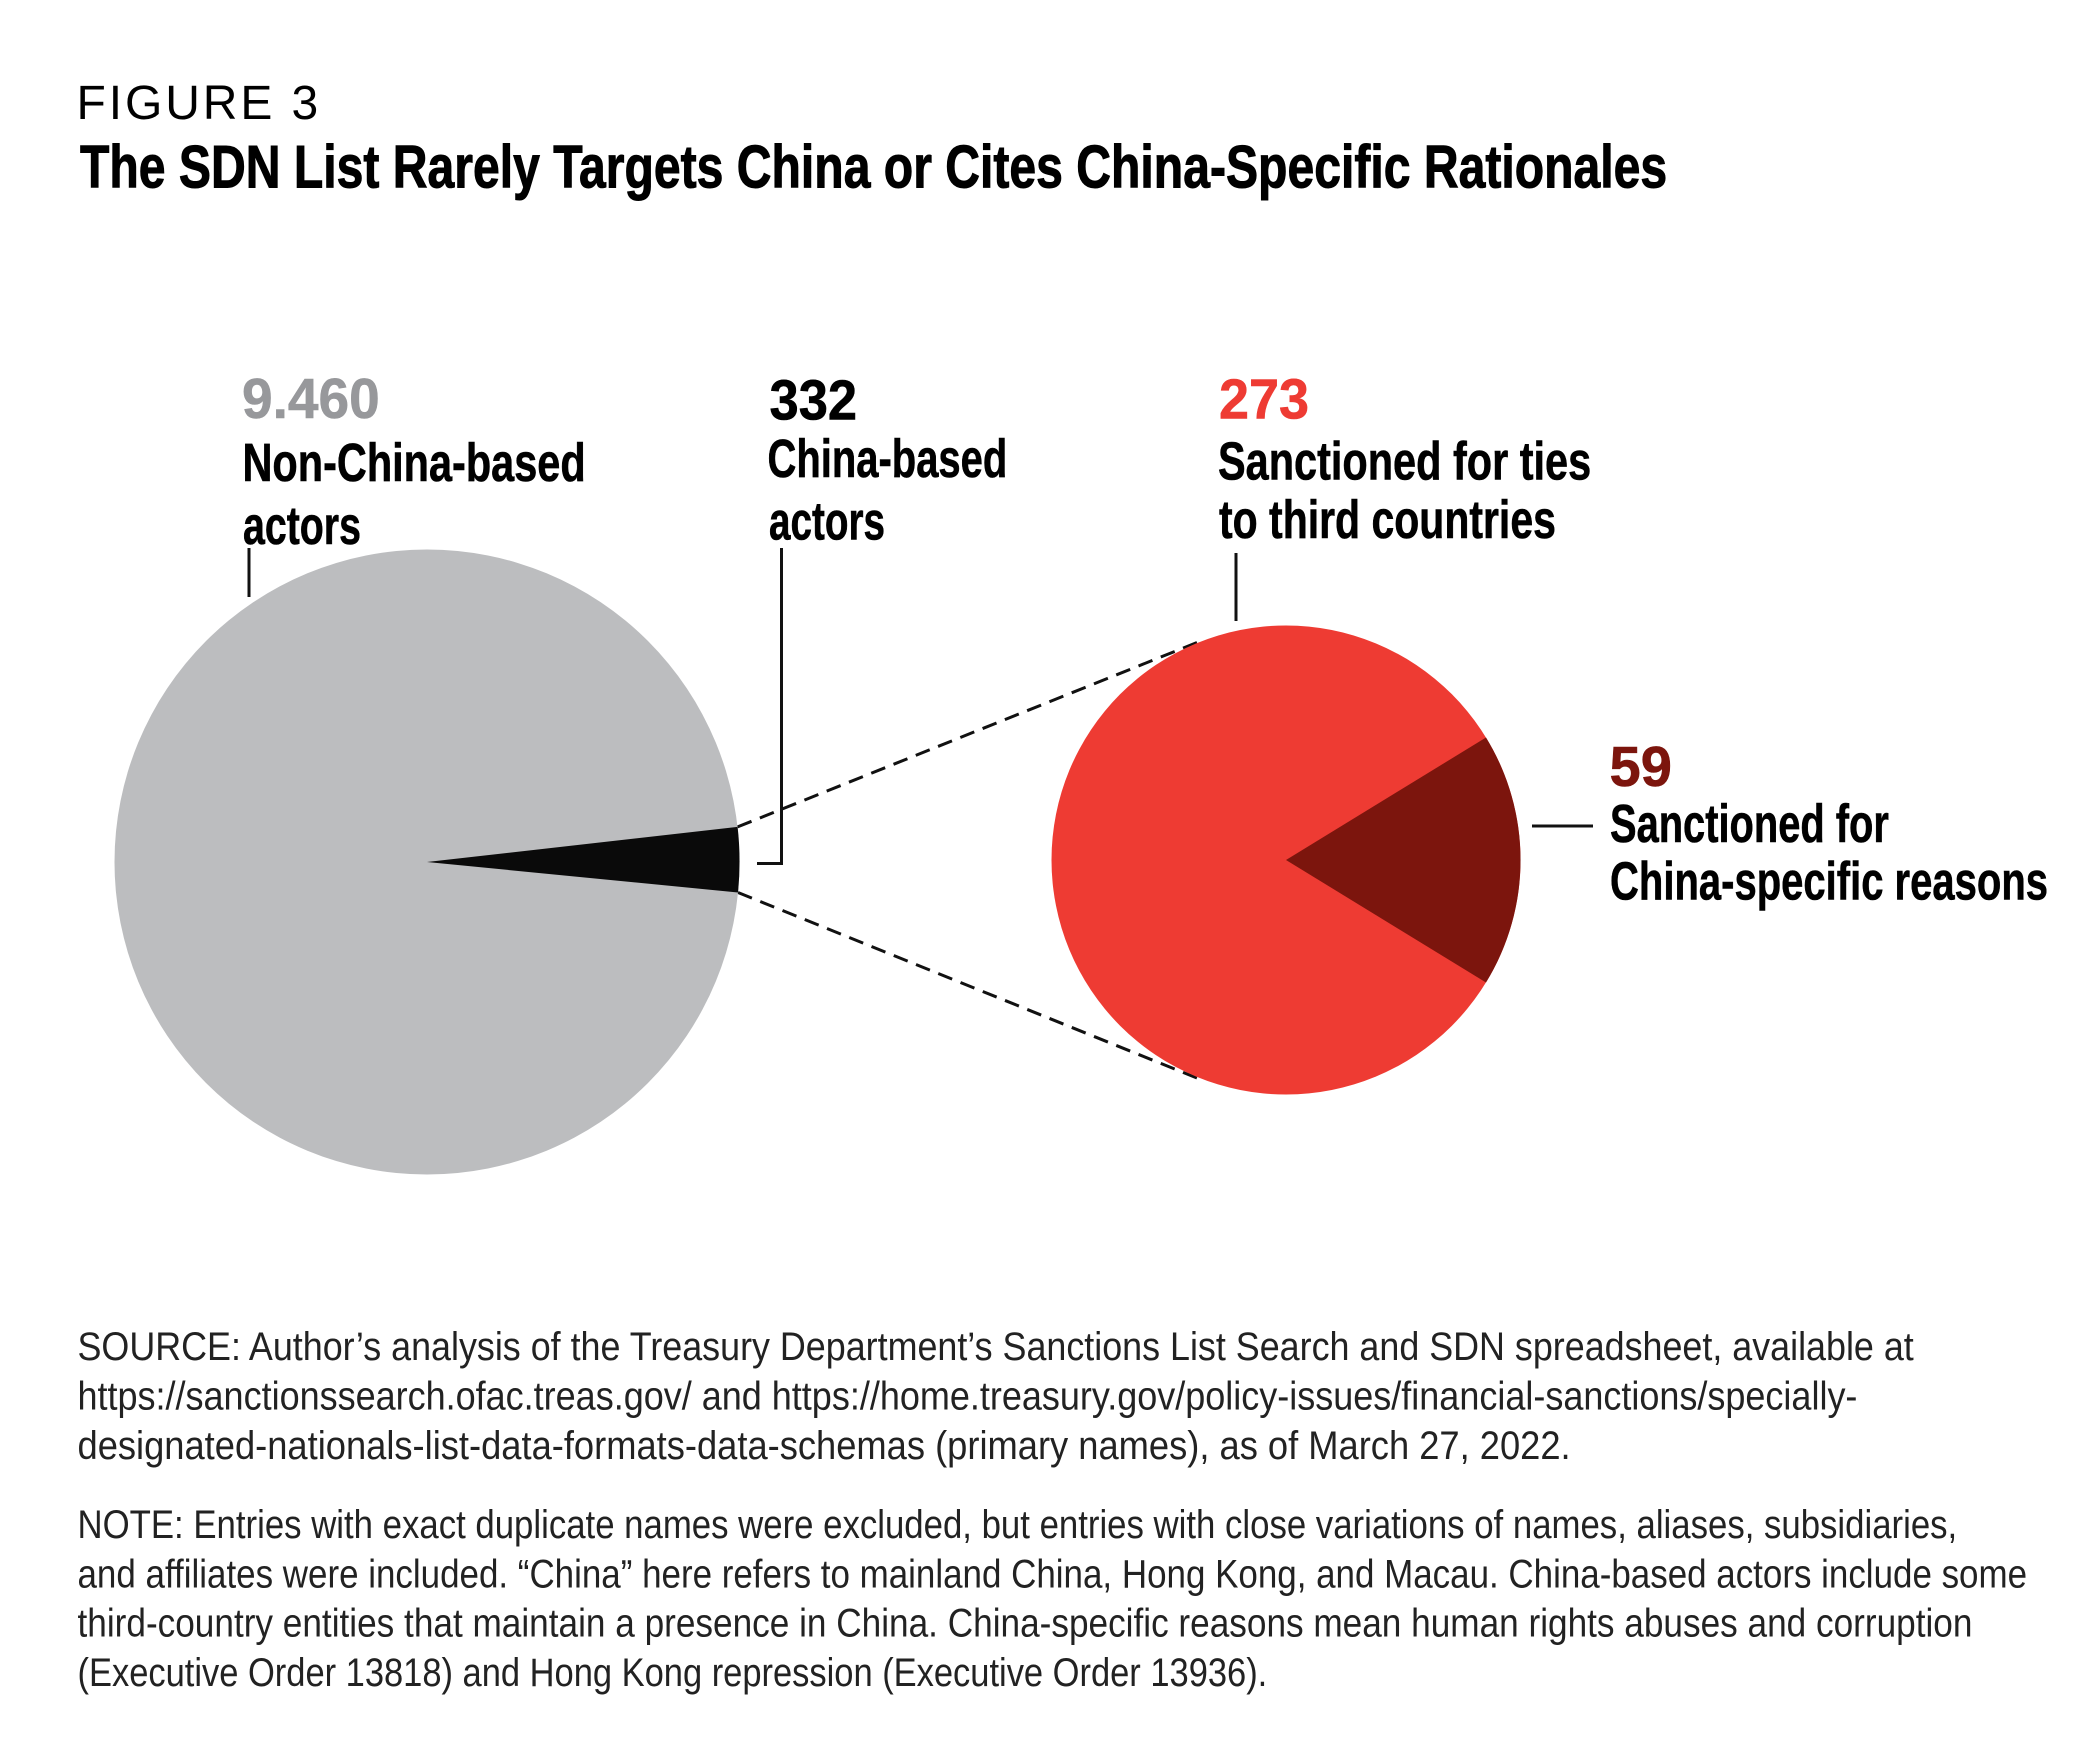 Image resolution: width=2084 pixels, height=1746 pixels. Describe the element at coordinates (199, 103) in the screenshot. I see `svg-text: FIGURE 3` at that location.